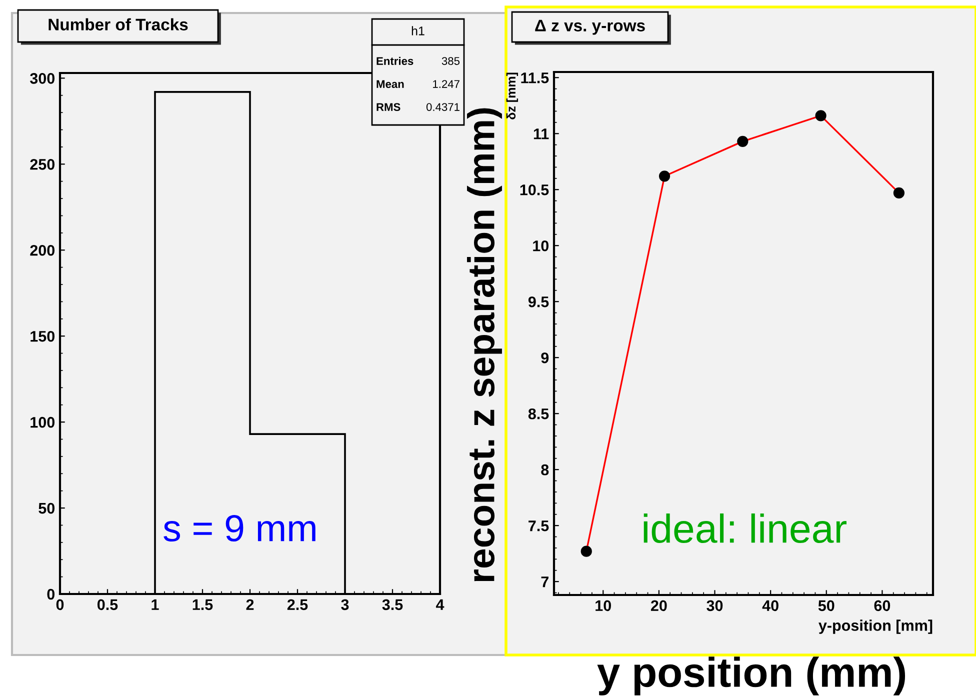  Describe the element at coordinates (590, 27) in the screenshot. I see `chart-title: Δ z vs. y-rows` at that location.